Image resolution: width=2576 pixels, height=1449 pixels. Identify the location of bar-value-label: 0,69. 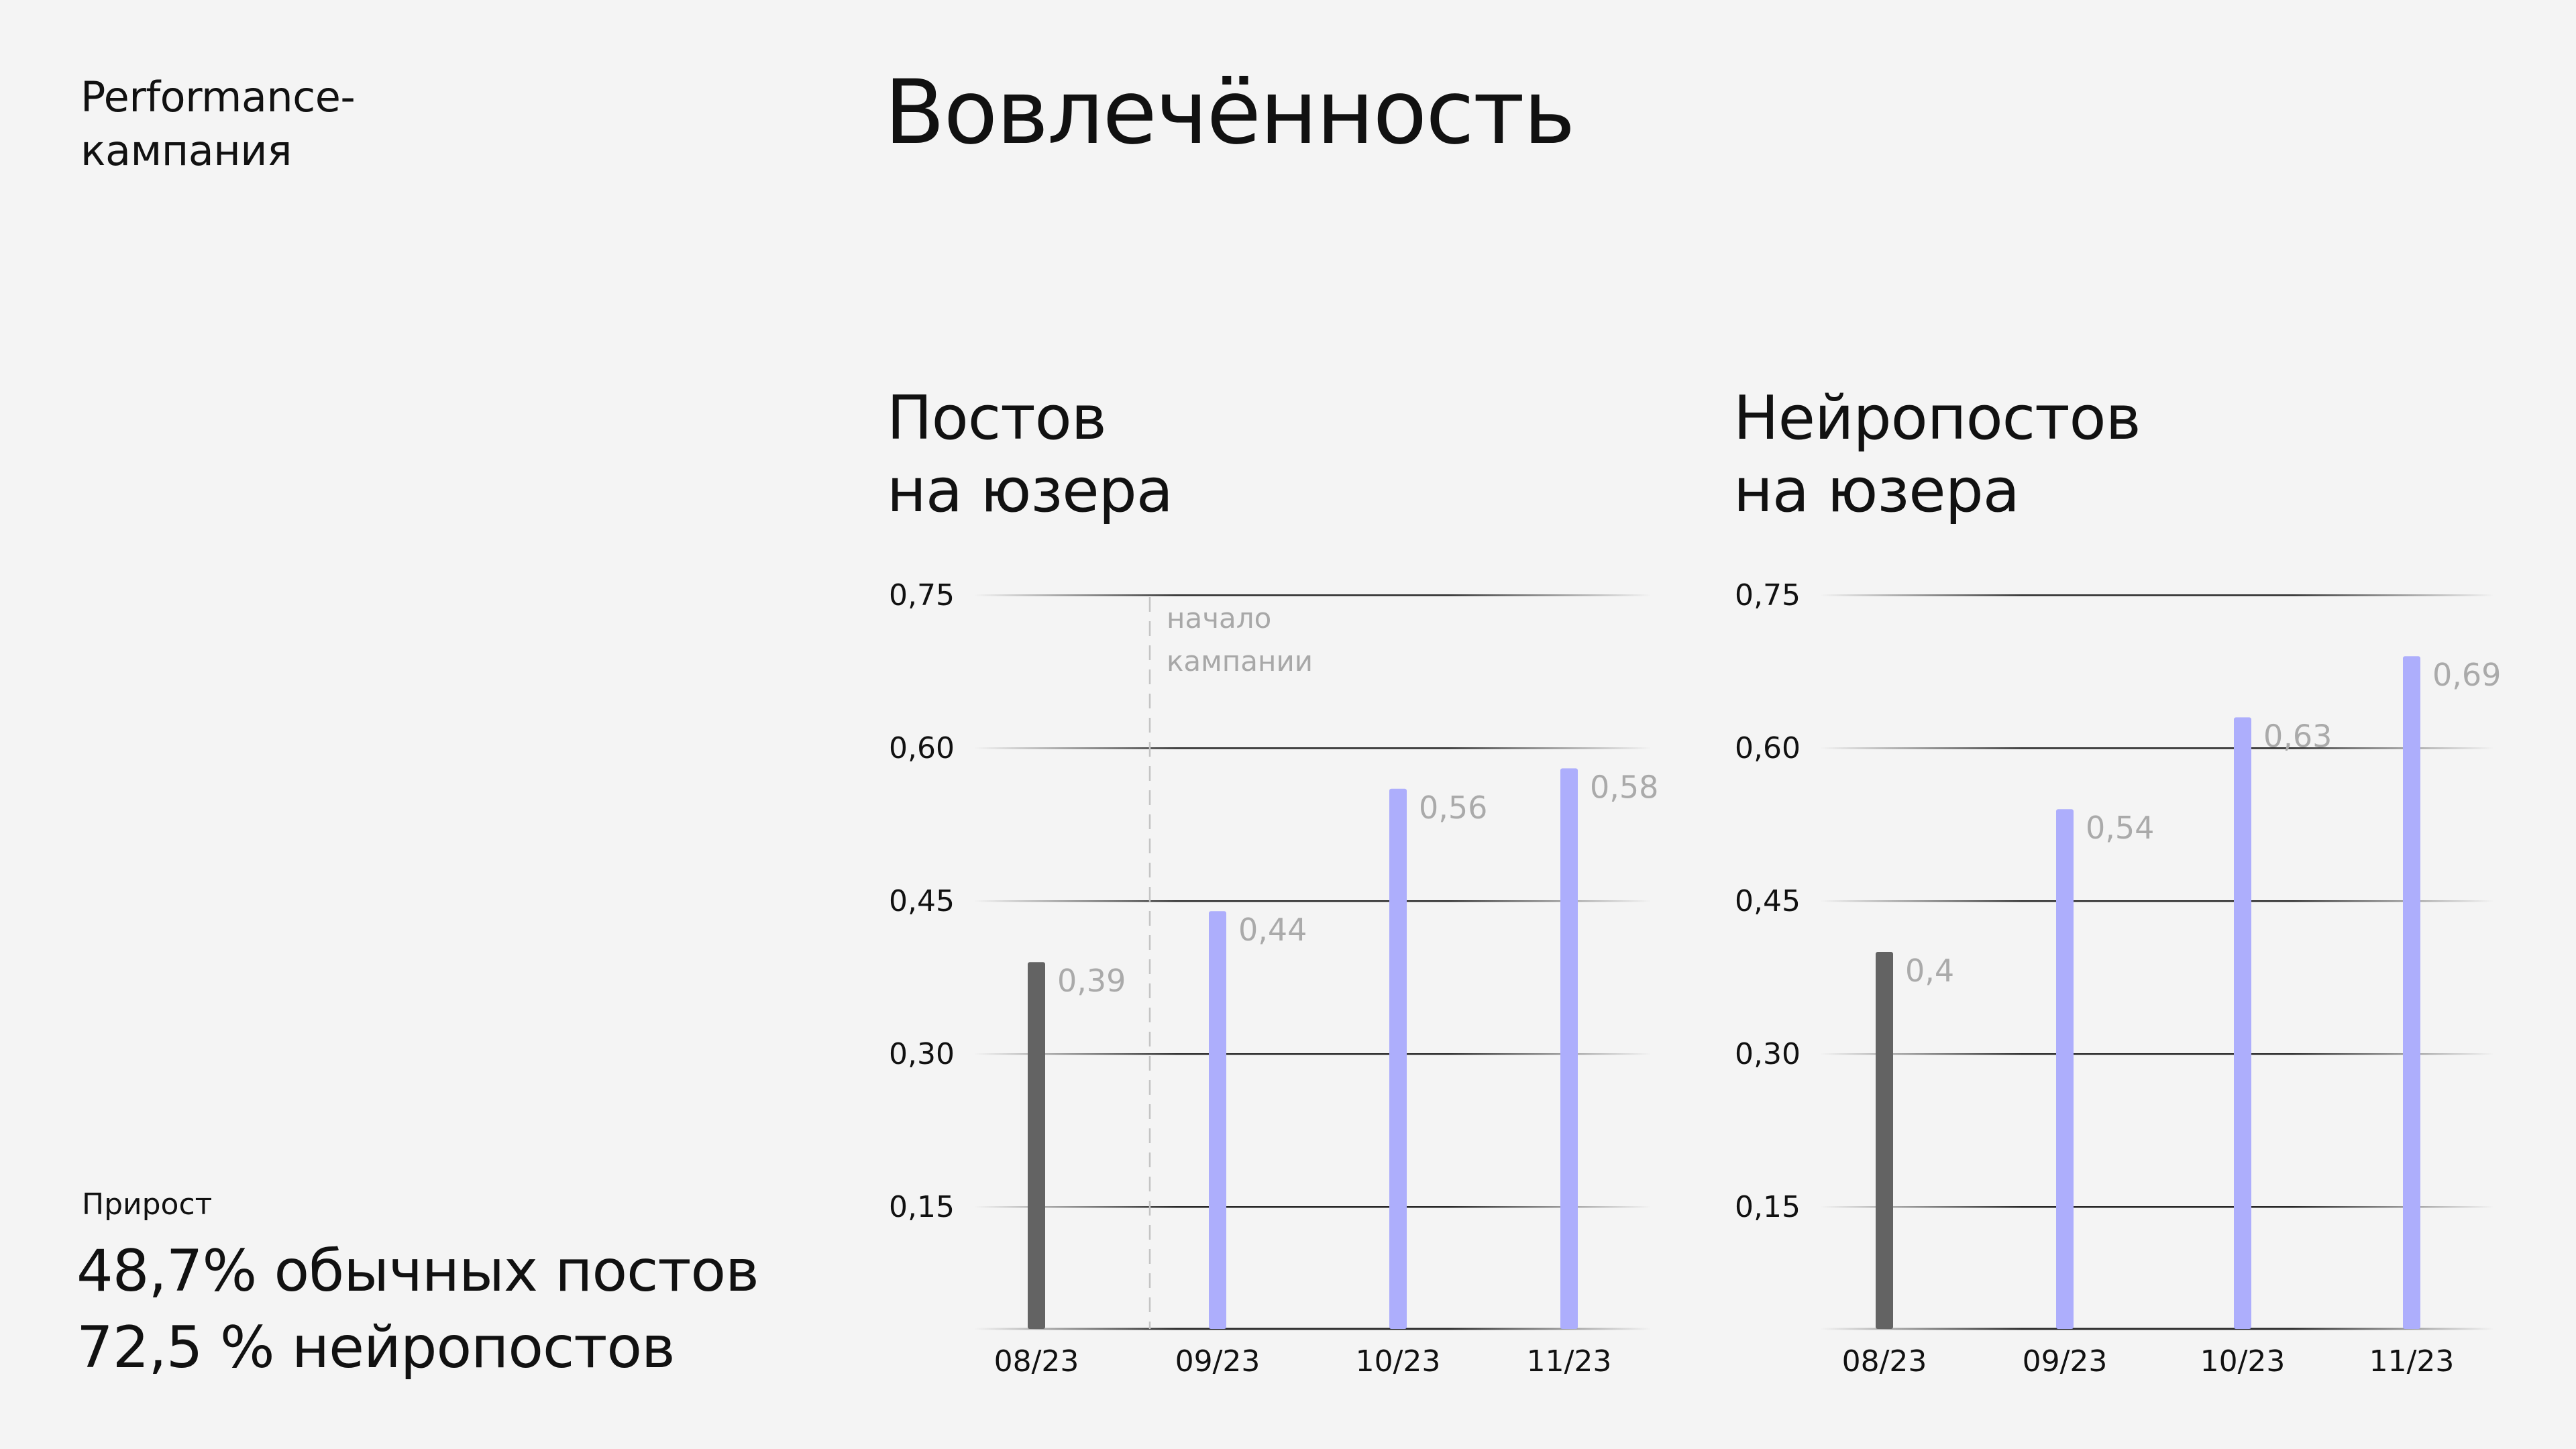
(2466, 675).